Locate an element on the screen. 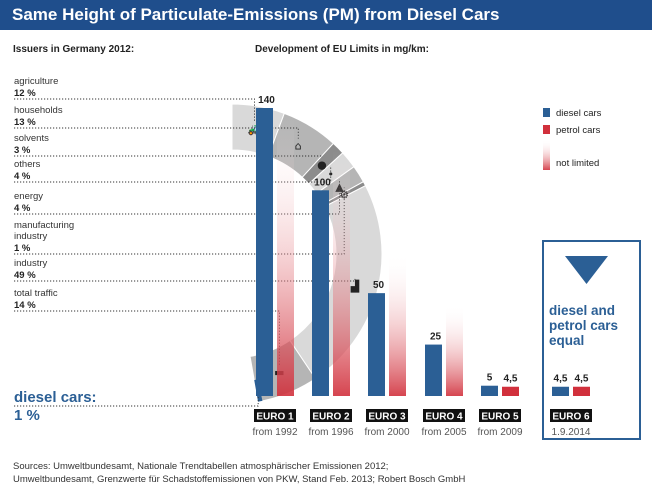 This screenshot has width=652, height=489. factory-icon: ▟ is located at coordinates (355, 286).